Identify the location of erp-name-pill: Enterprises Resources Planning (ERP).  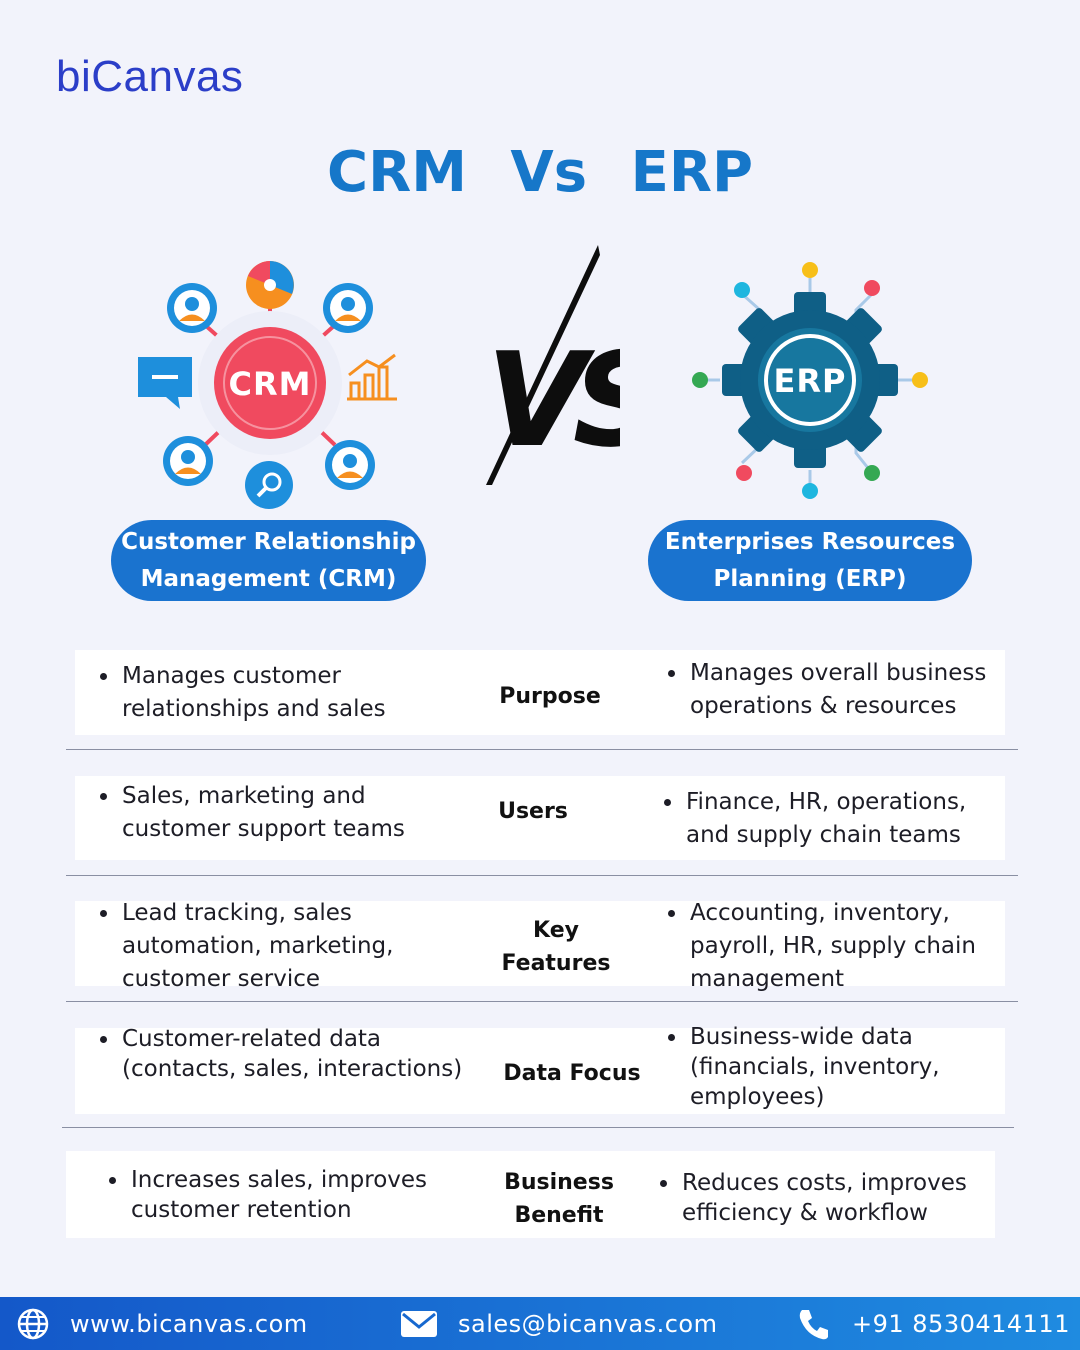
(810, 560).